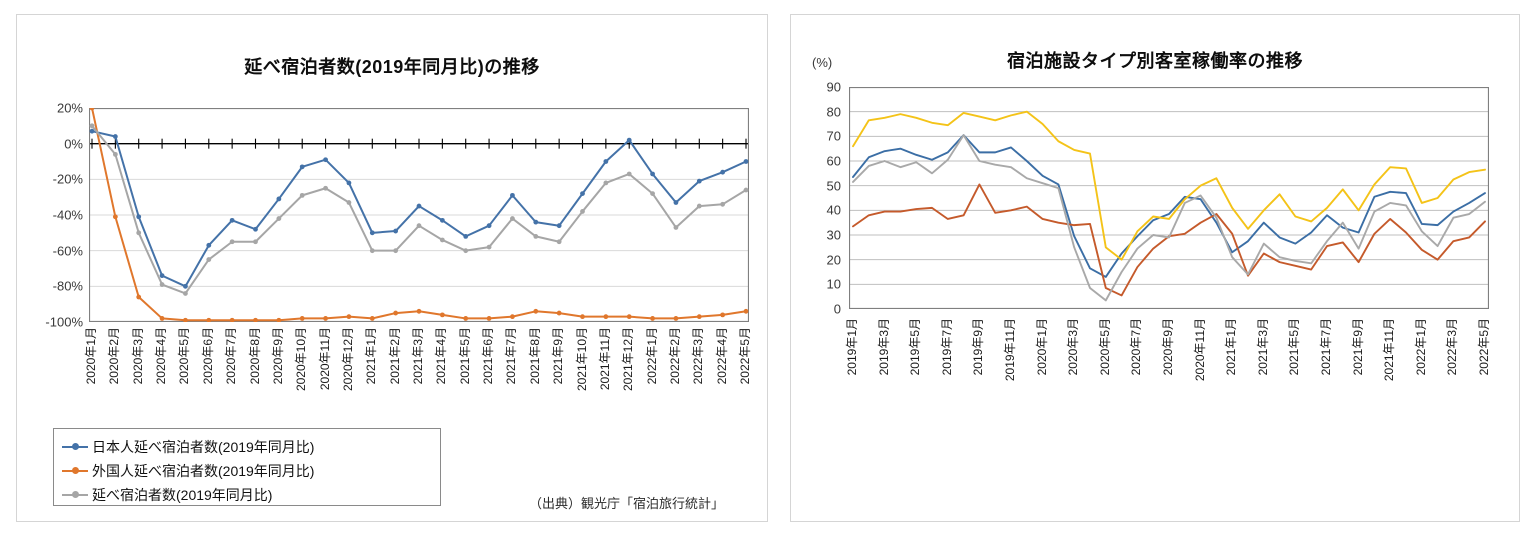  Describe the element at coordinates (114, 356) in the screenshot. I see `x-axis-tick-label: 2020年2月` at that location.